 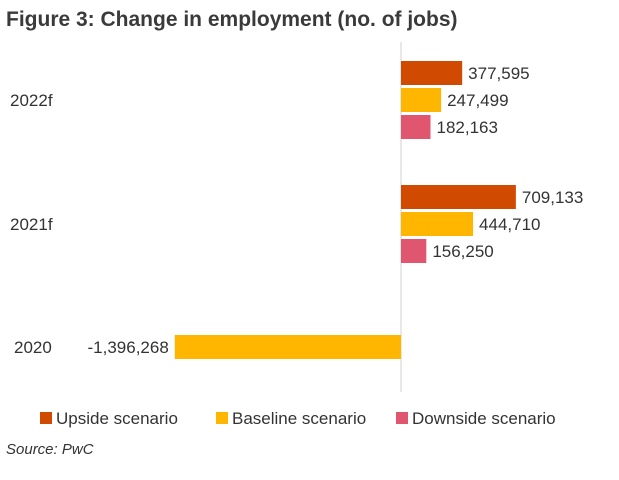 I want to click on category-label: 2022f, so click(x=31, y=100).